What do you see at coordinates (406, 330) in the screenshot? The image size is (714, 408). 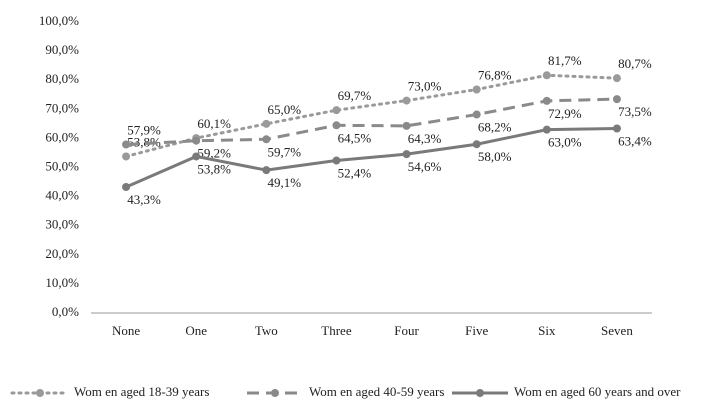 I see `x-tick-label: Four` at bounding box center [406, 330].